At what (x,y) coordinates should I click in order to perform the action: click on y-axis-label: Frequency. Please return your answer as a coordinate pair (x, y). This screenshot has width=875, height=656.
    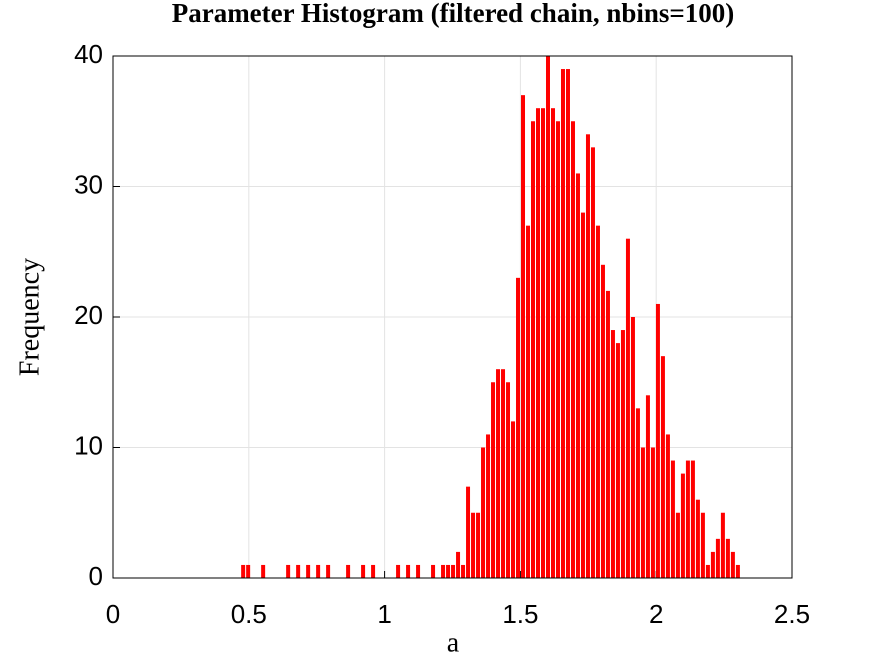
    Looking at the image, I should click on (29, 317).